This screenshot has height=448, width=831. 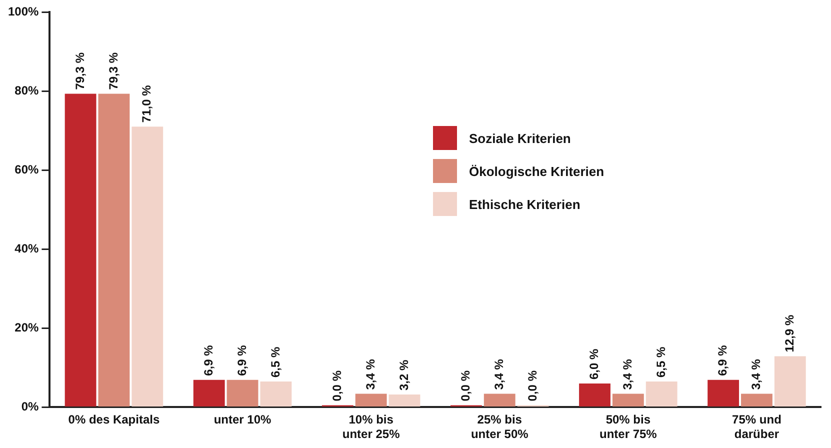 I want to click on x-tick-label: 0% des Kapitals, so click(x=114, y=419).